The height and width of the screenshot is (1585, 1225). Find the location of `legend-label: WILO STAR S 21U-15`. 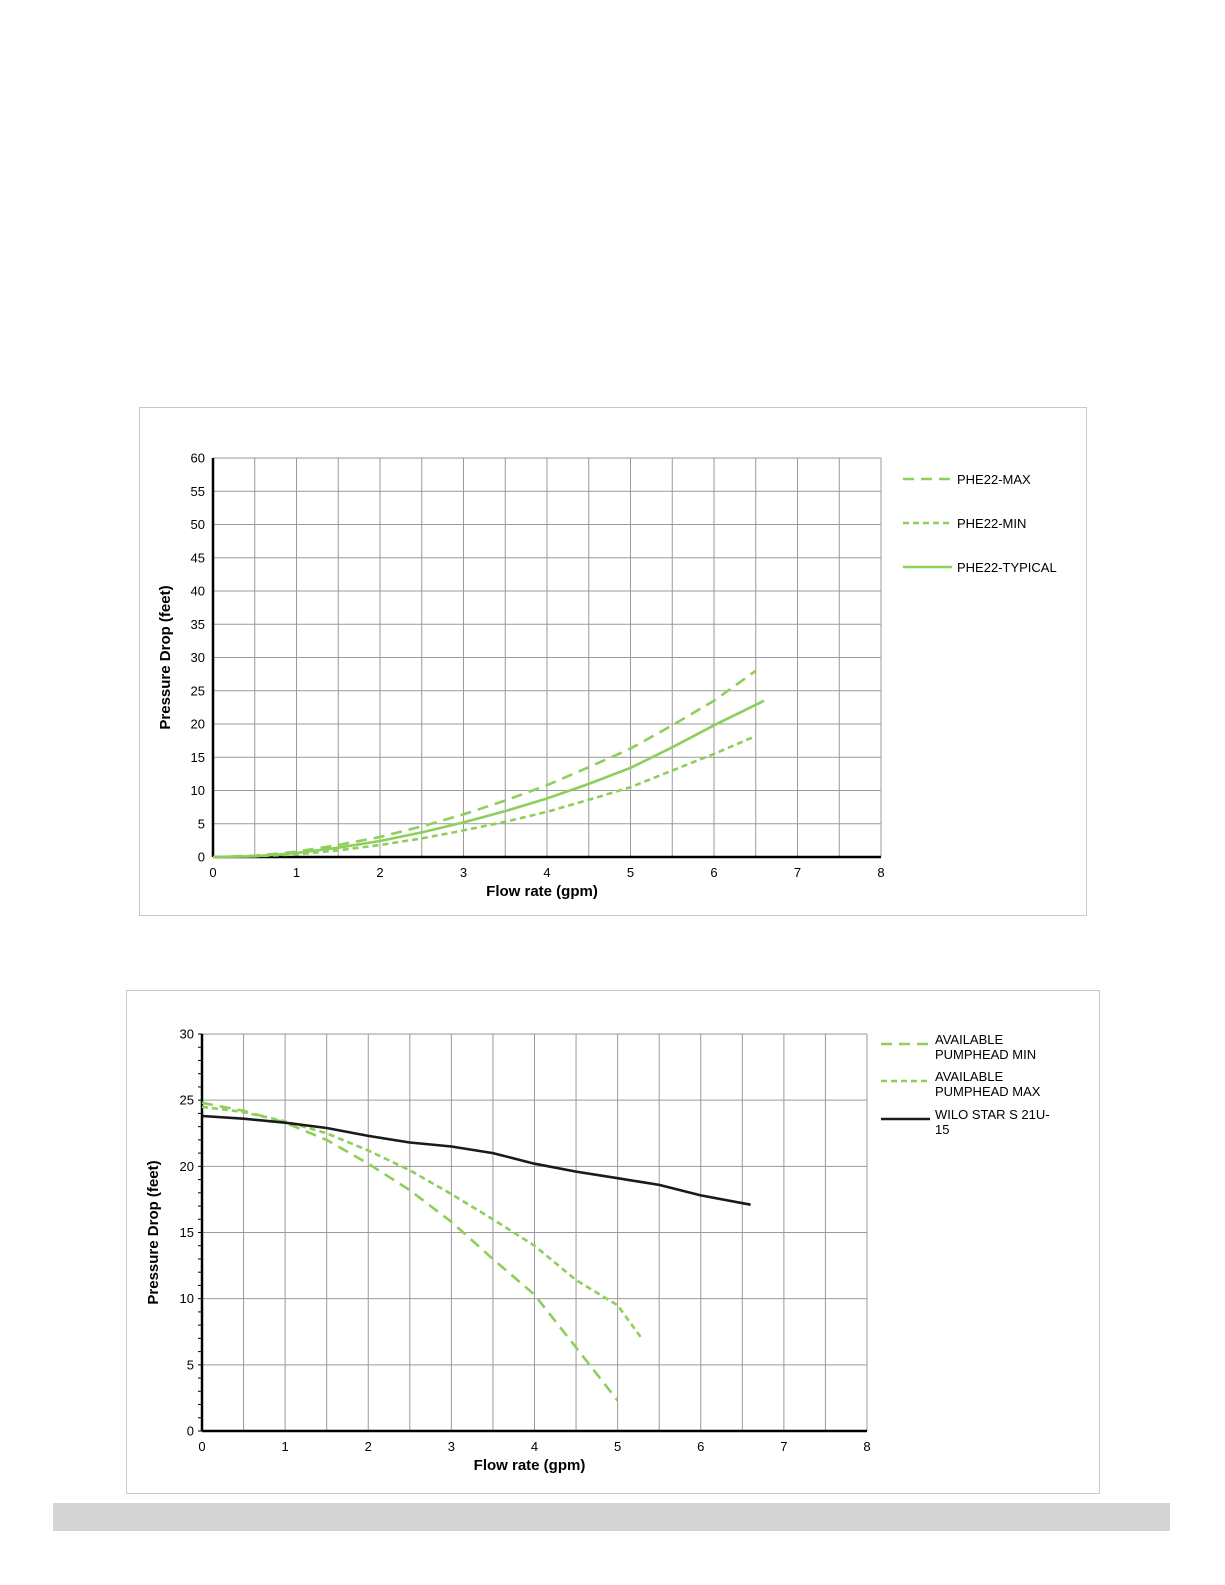

legend-label: WILO STAR S 21U-15 is located at coordinates (992, 1122).